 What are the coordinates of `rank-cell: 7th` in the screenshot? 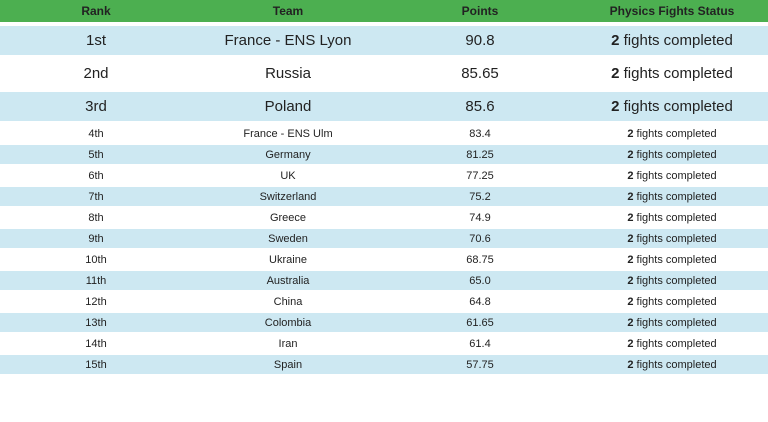 It's located at (96, 197).